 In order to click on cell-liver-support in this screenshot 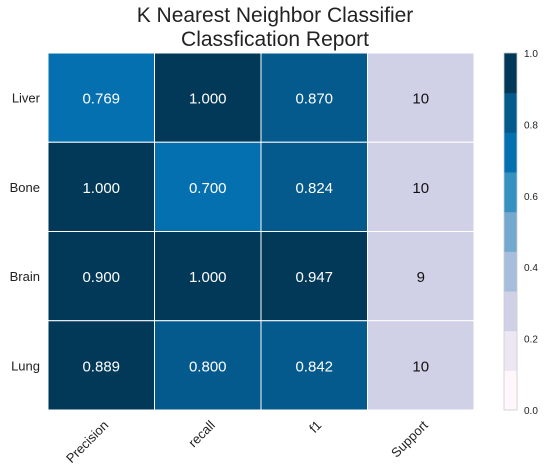, I will do `click(421, 97)`.